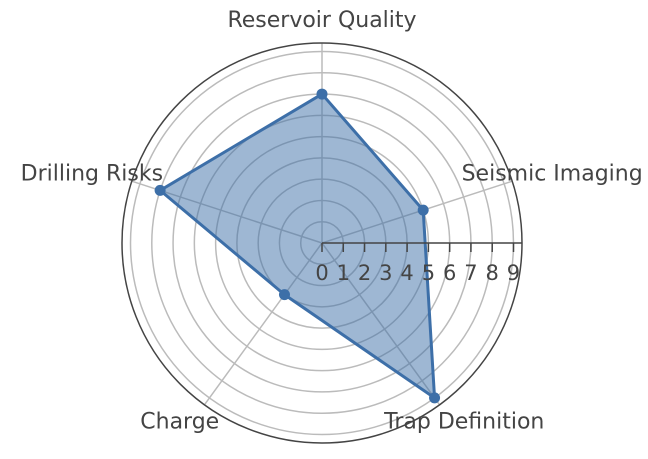  What do you see at coordinates (470, 273) in the screenshot?
I see `radial-tick-label: 7` at bounding box center [470, 273].